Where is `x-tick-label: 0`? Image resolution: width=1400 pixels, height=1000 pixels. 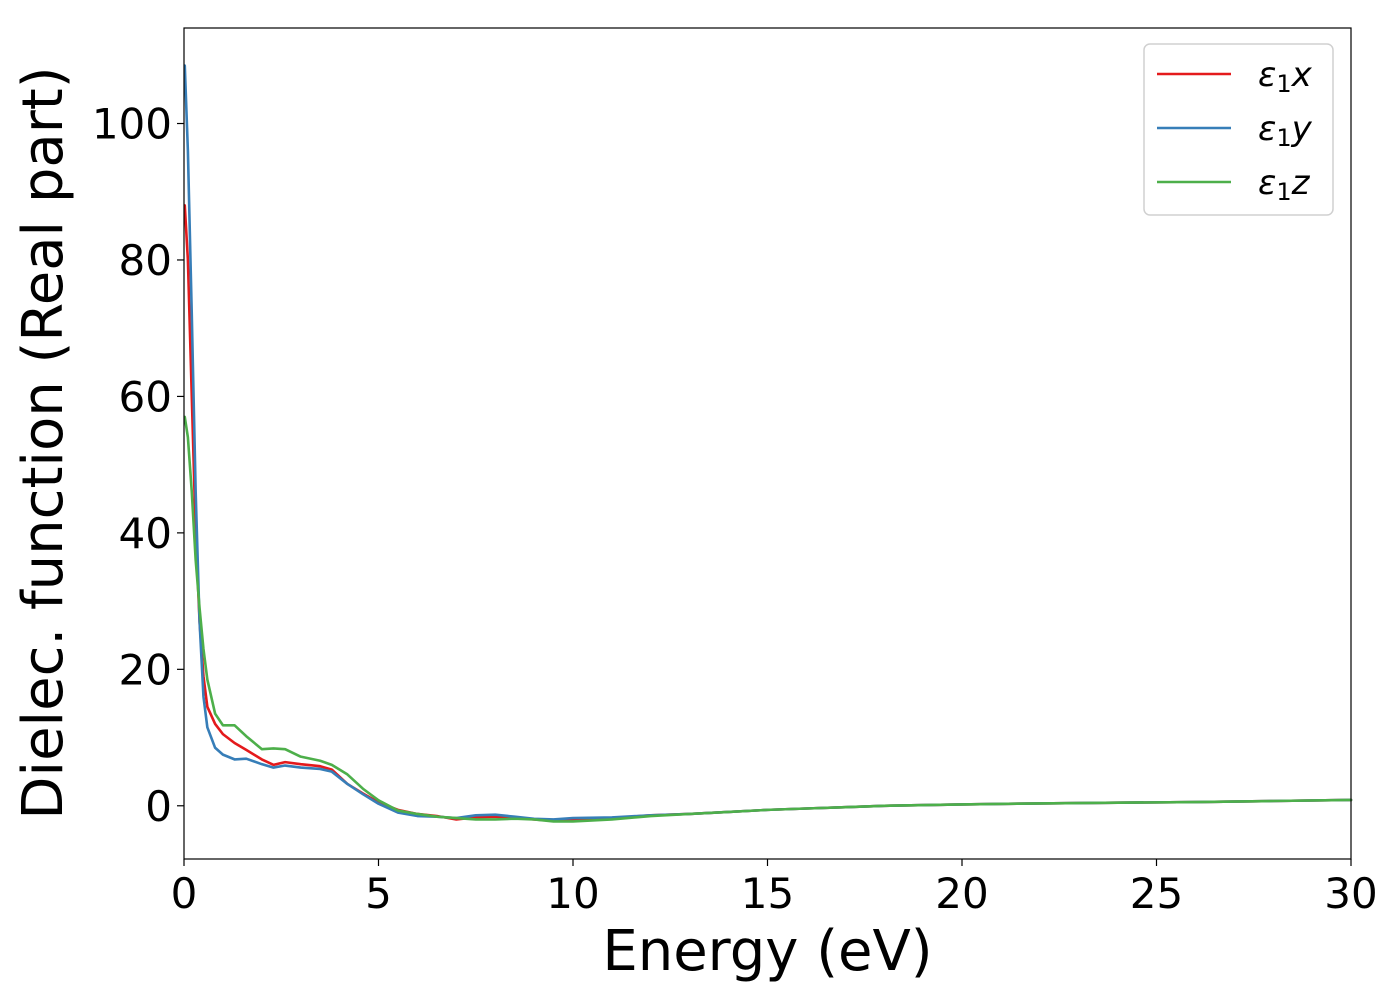
x-tick-label: 0 is located at coordinates (184, 893).